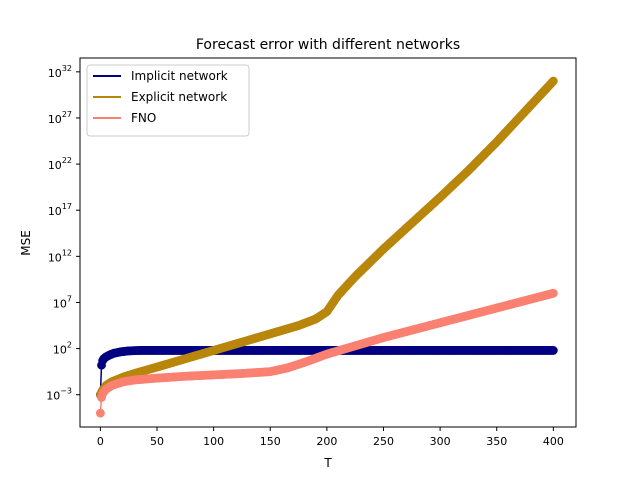 This screenshot has width=640, height=480. I want to click on legend: Implicit network Explicit network FNO, so click(168, 100).